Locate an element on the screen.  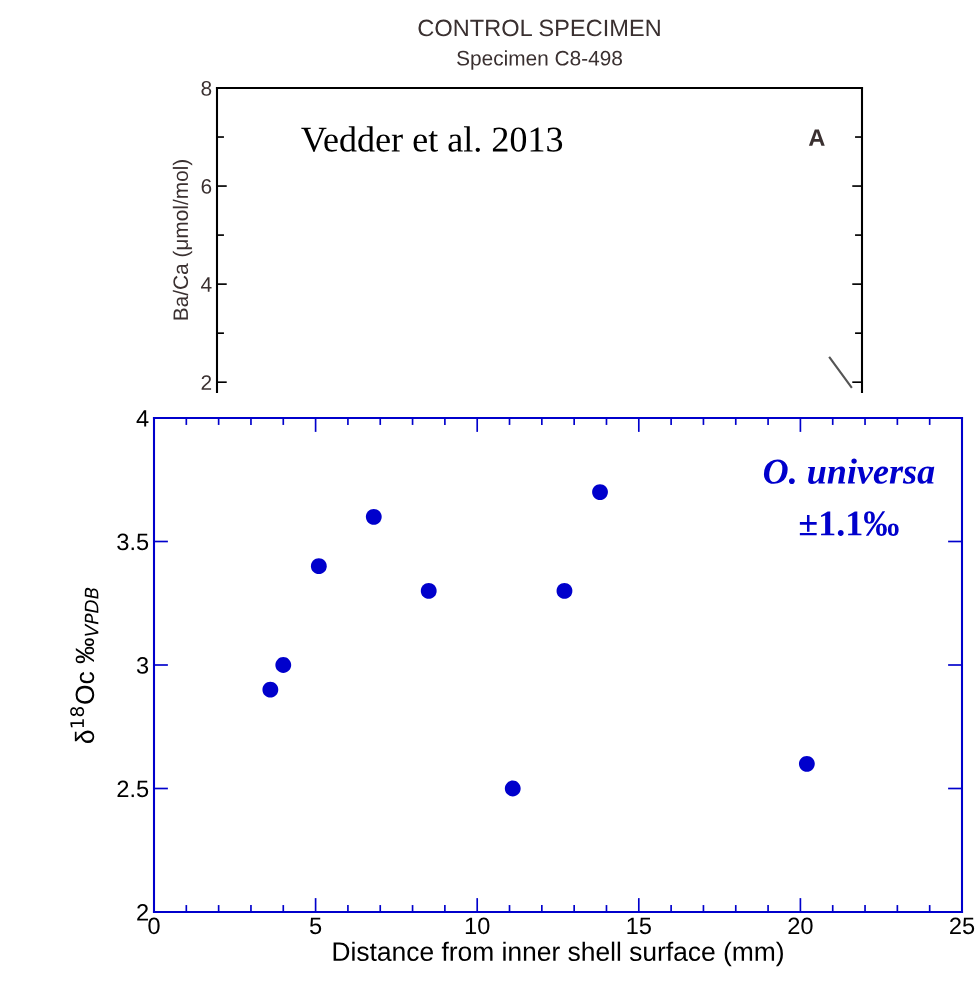
x-axis-title: Distance from inner shell surface (mm) is located at coordinates (558, 954).